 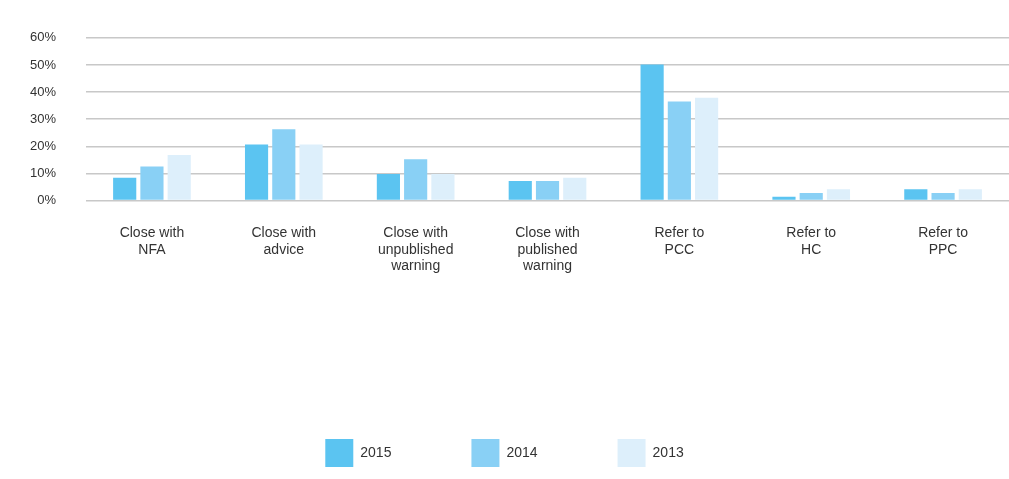 What do you see at coordinates (668, 451) in the screenshot?
I see `legend-label: 2013` at bounding box center [668, 451].